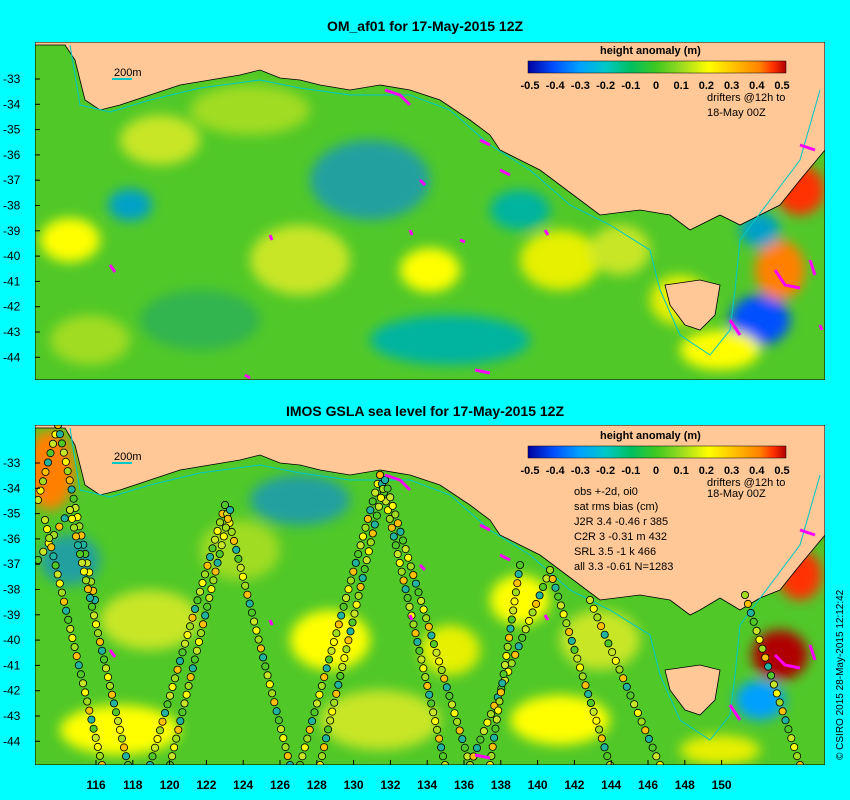  What do you see at coordinates (746, 483) in the screenshot?
I see `drifter-note-line1-bottom: drifters @12h to` at bounding box center [746, 483].